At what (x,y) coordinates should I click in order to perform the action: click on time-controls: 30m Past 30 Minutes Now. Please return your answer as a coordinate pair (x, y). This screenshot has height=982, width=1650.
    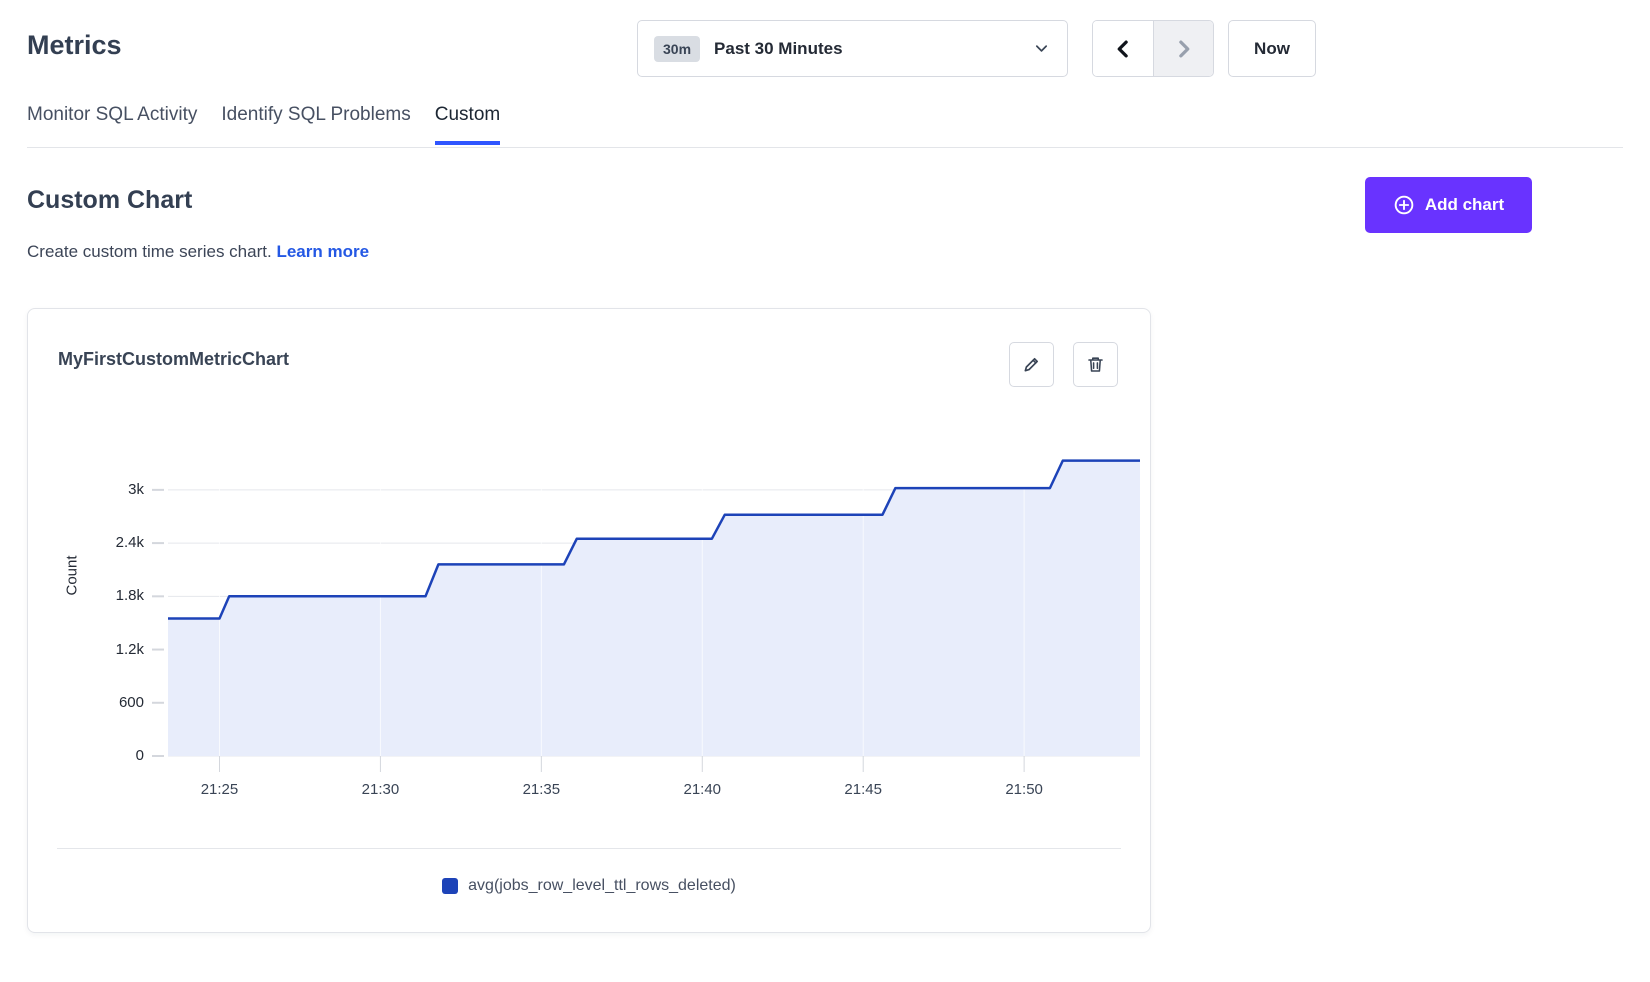
    Looking at the image, I should click on (976, 48).